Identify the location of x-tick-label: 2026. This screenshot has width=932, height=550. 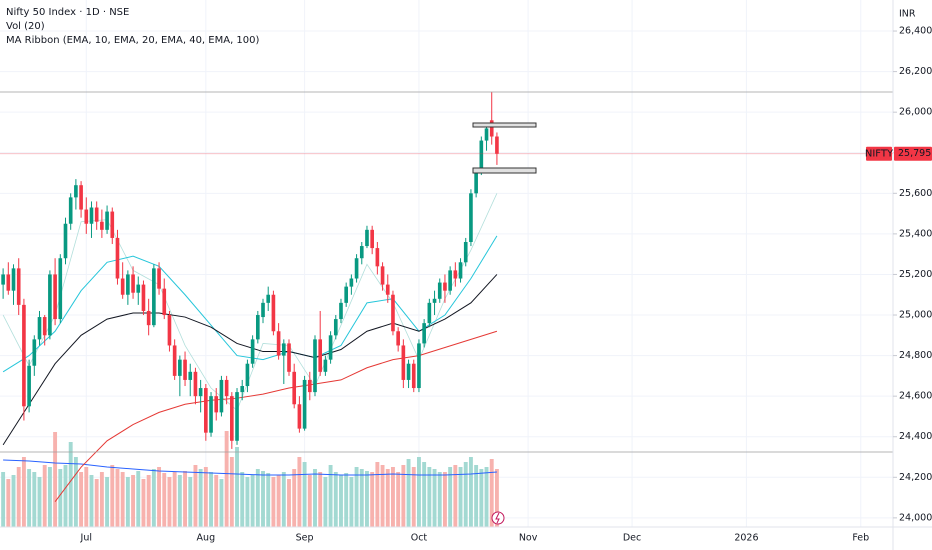
(746, 538).